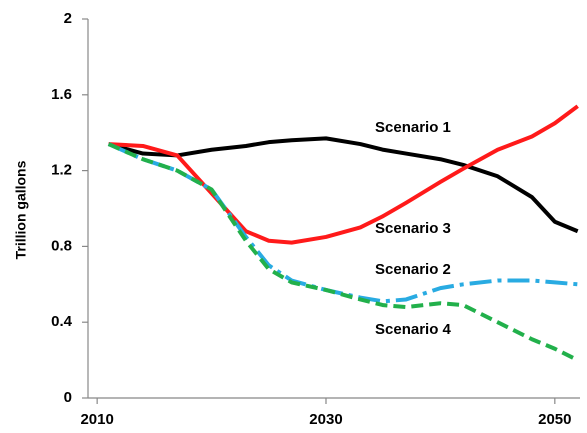 The height and width of the screenshot is (433, 587). Describe the element at coordinates (96, 419) in the screenshot. I see `x-tick-label: 2010` at that location.